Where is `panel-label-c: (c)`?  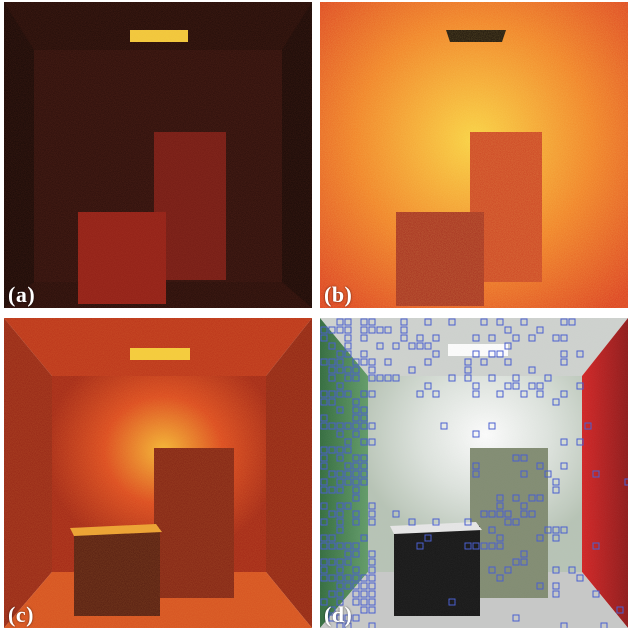
panel-label-c: (c) is located at coordinates (21, 614).